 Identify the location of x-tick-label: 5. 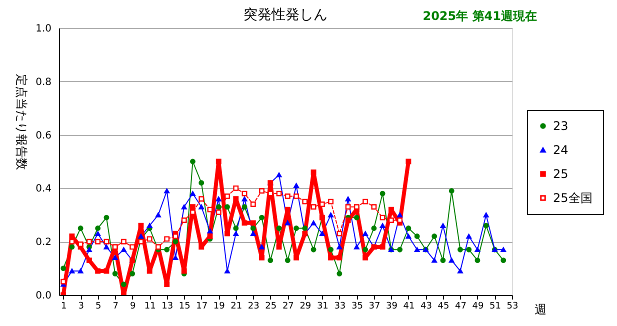
(98, 307).